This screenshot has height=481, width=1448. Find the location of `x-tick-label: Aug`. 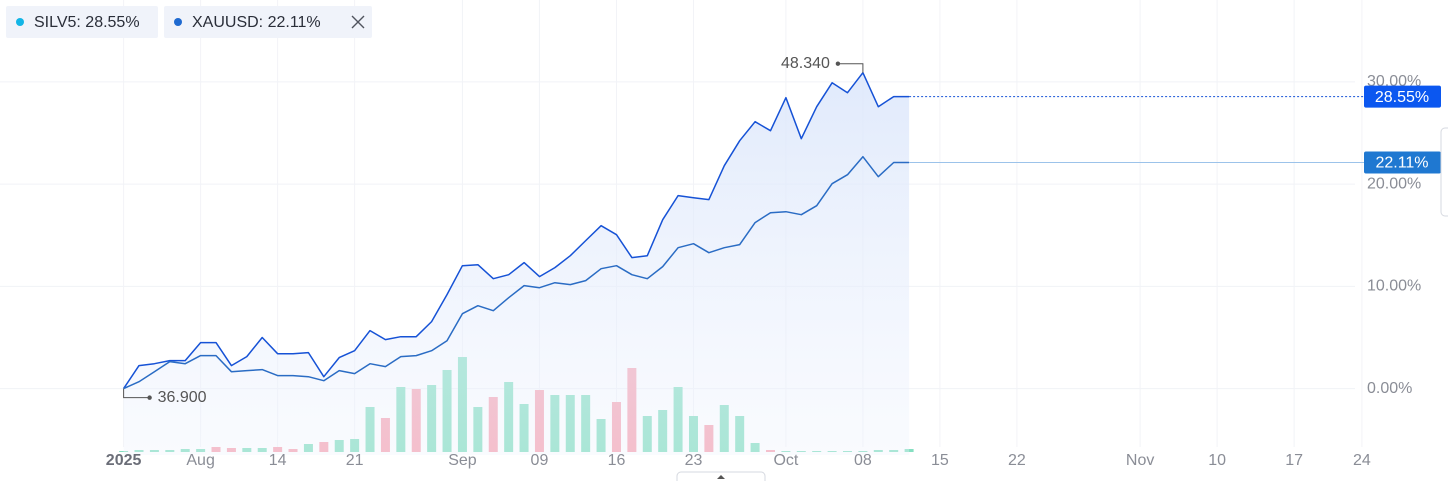

x-tick-label: Aug is located at coordinates (200, 460).